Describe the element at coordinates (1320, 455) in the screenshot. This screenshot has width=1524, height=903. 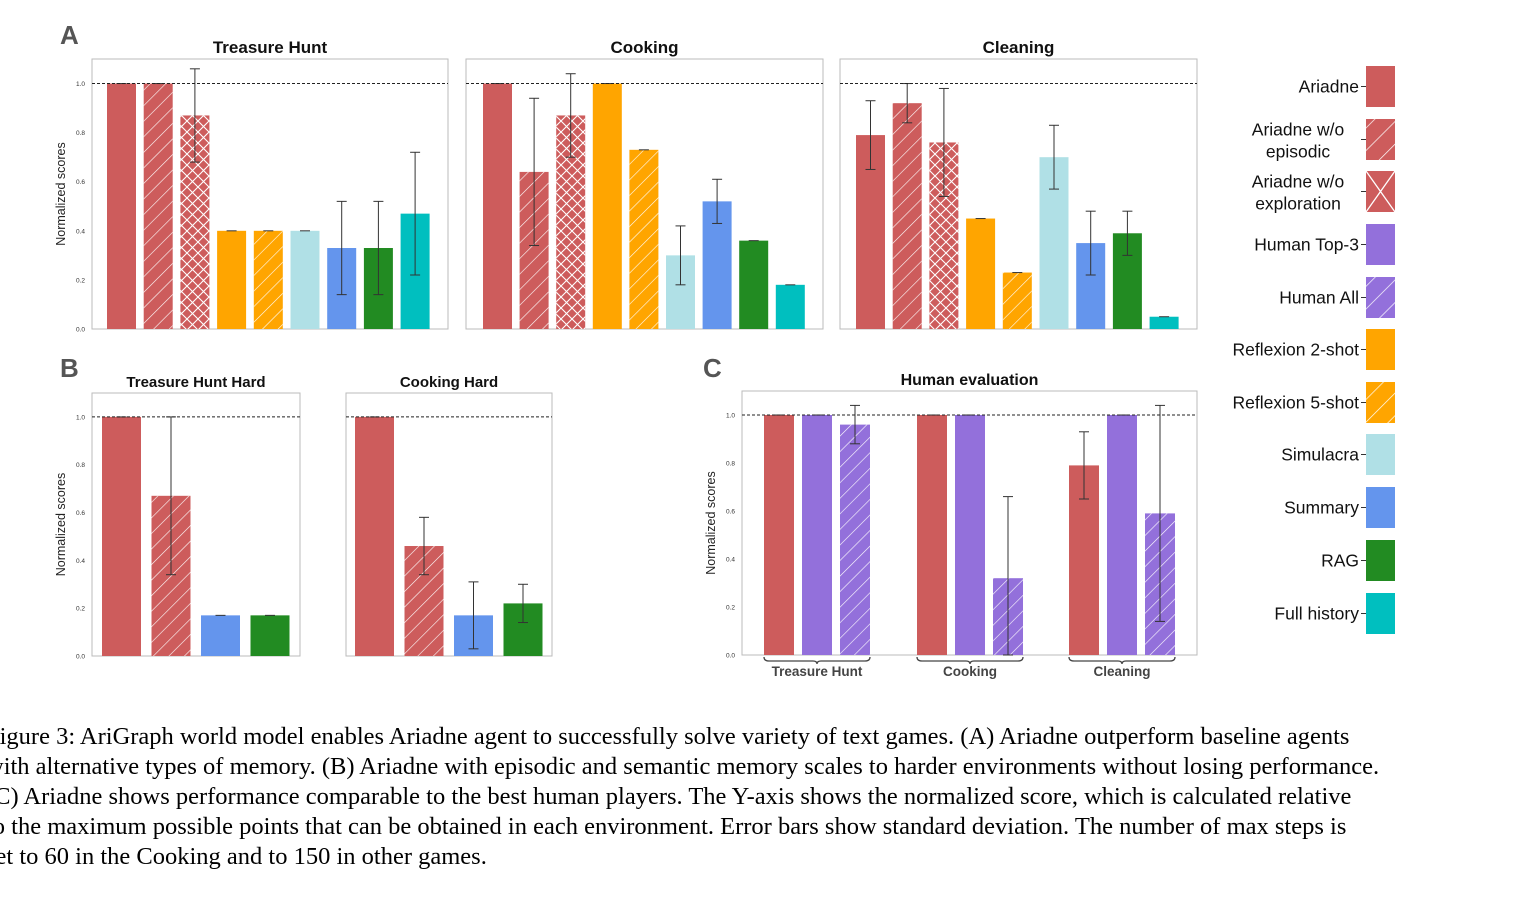
I see `legend-label: Simulacra` at that location.